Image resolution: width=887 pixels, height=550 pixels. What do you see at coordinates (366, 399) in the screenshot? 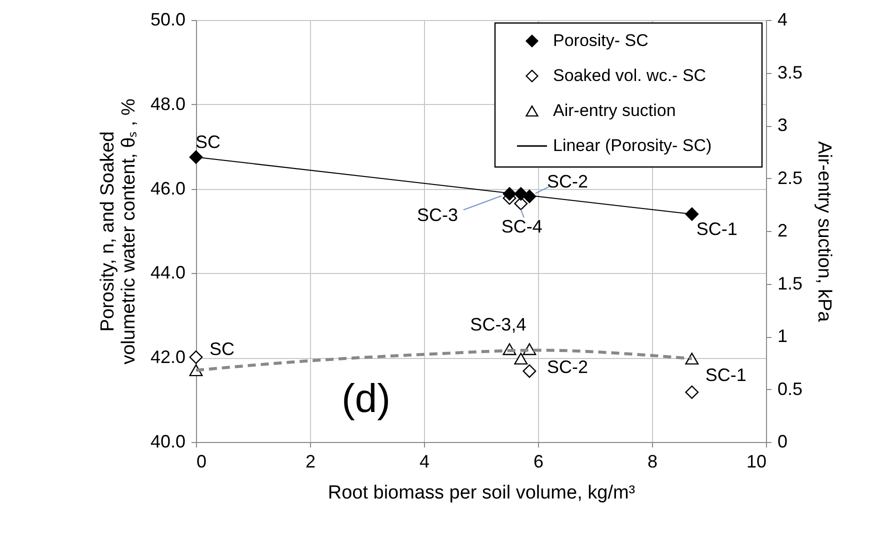
I see `annotation: (d)` at bounding box center [366, 399].